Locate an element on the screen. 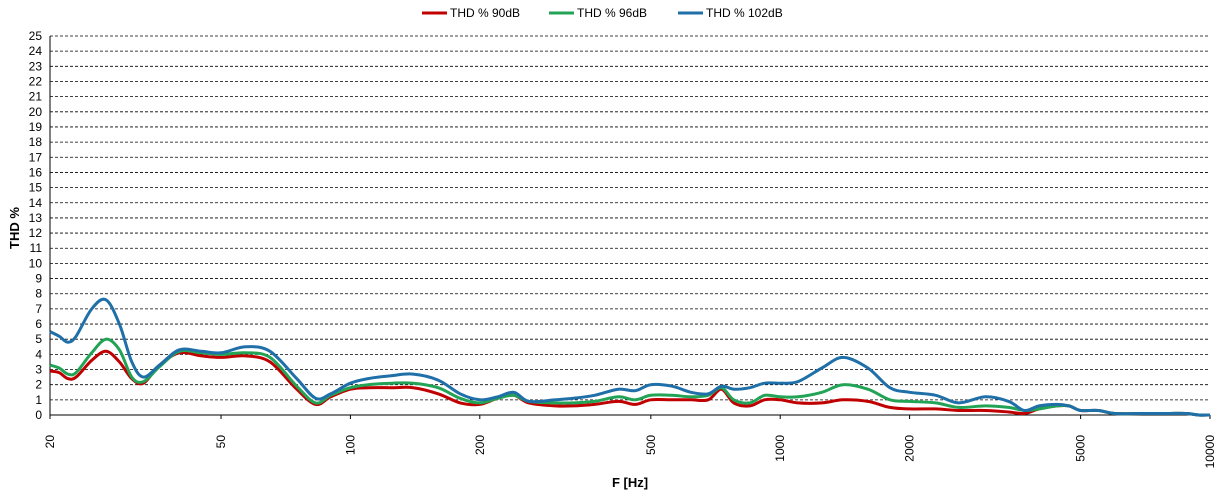 The height and width of the screenshot is (496, 1218). y-tick-label: 19 is located at coordinates (36, 127).